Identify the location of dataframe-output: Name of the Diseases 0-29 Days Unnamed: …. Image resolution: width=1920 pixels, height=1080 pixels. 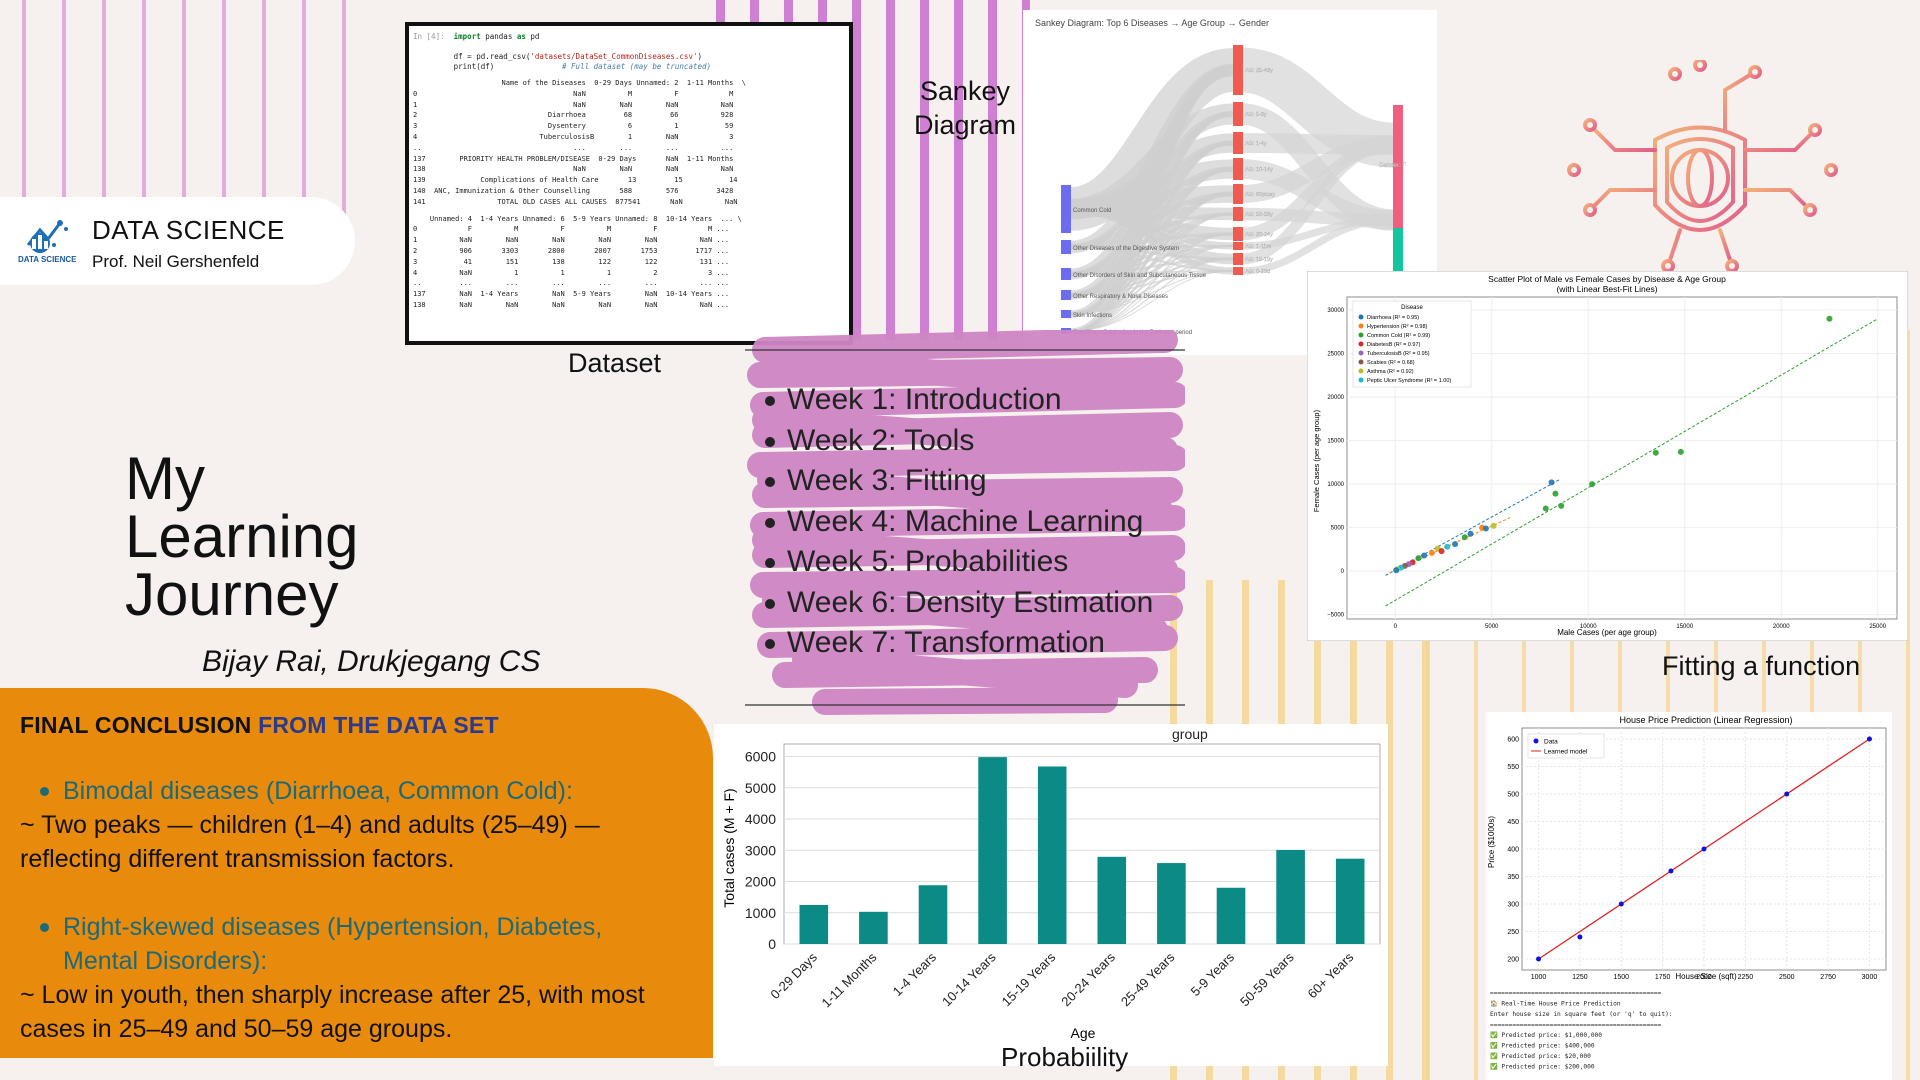
(579, 142).